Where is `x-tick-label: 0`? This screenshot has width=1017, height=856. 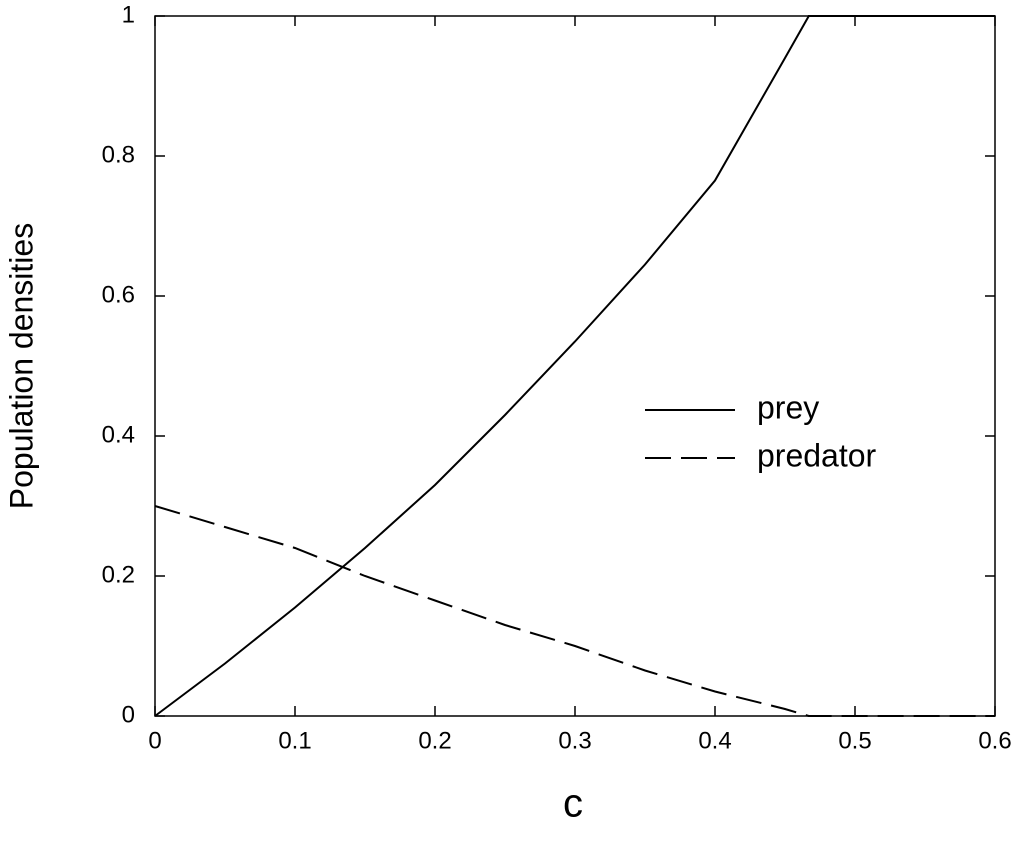
x-tick-label: 0 is located at coordinates (154, 740).